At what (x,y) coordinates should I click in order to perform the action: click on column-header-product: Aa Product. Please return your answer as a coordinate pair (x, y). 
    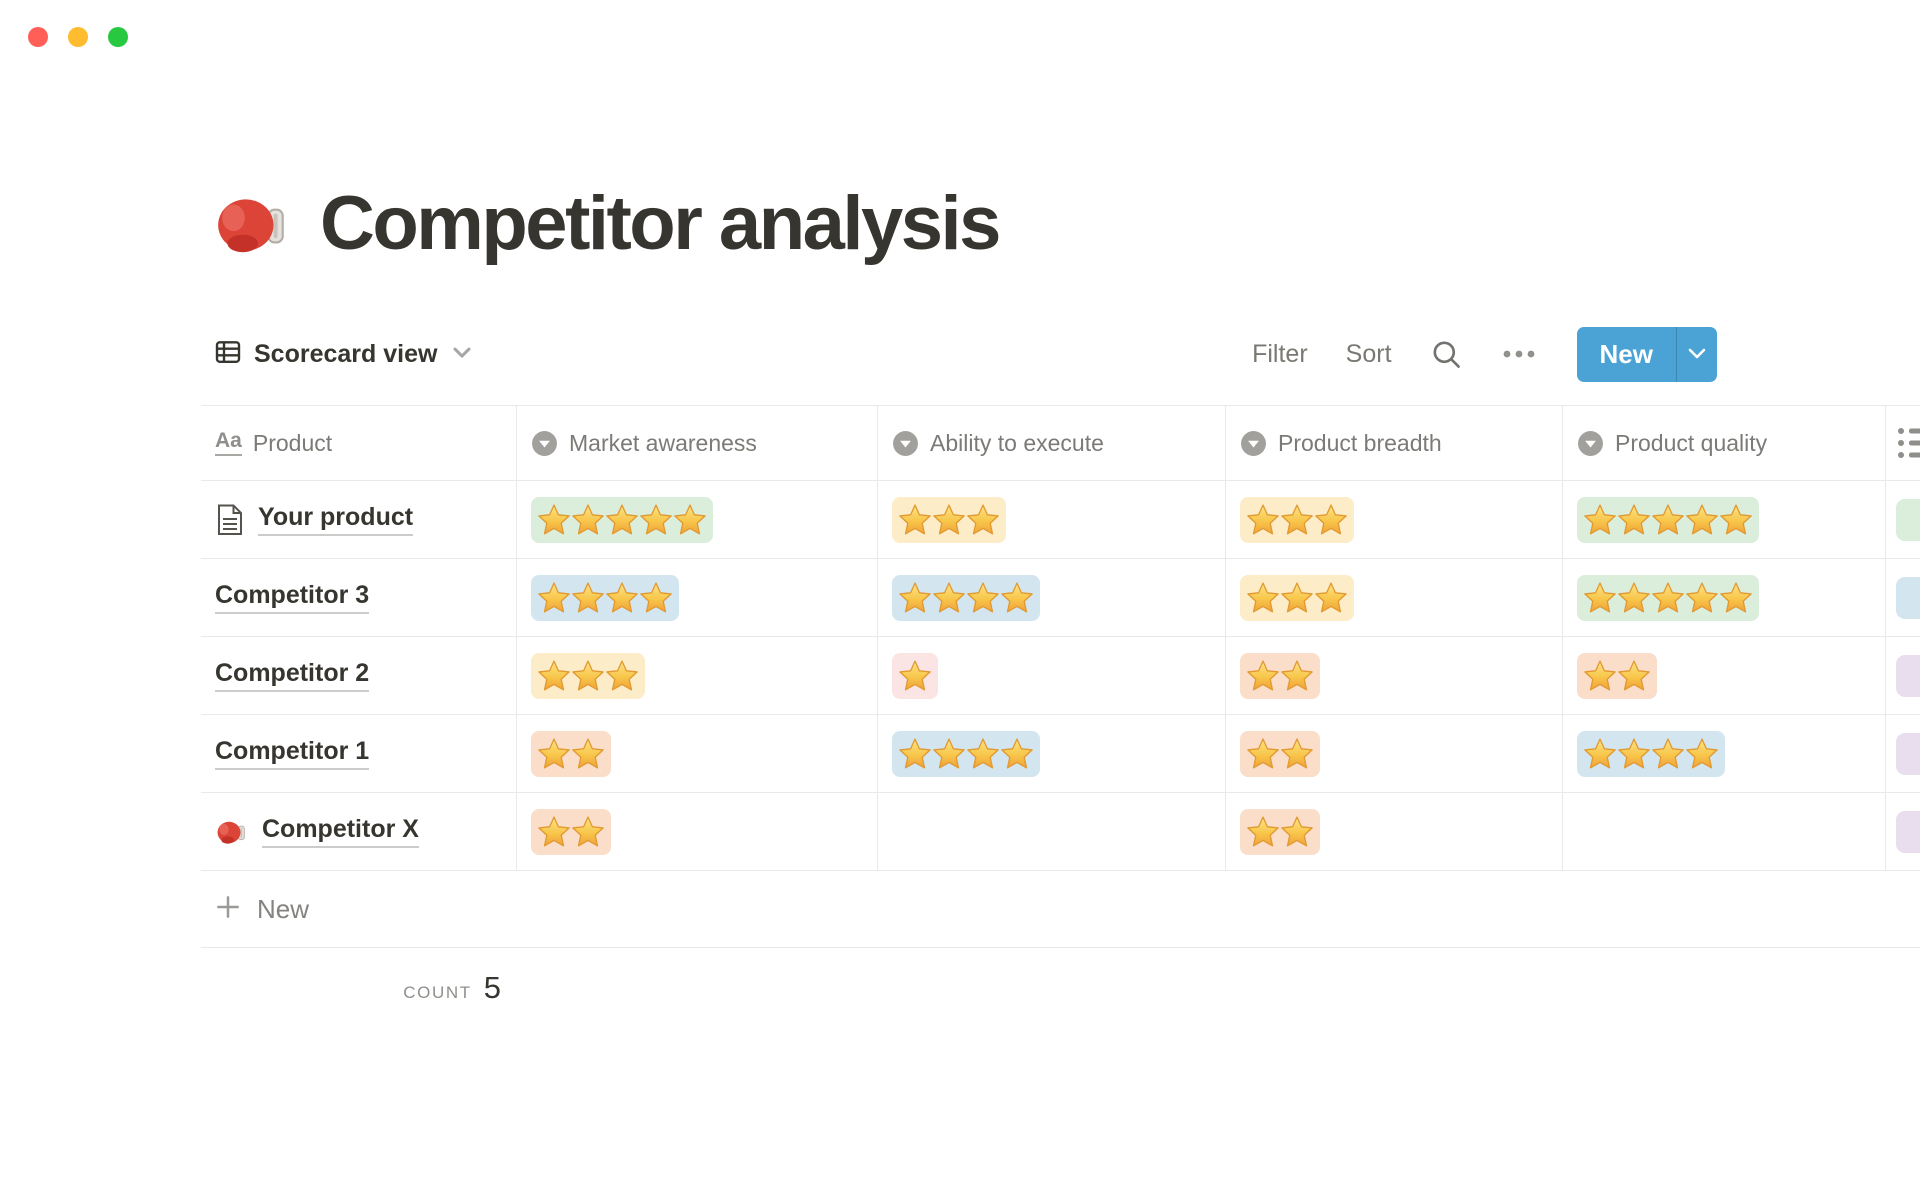
    Looking at the image, I should click on (359, 443).